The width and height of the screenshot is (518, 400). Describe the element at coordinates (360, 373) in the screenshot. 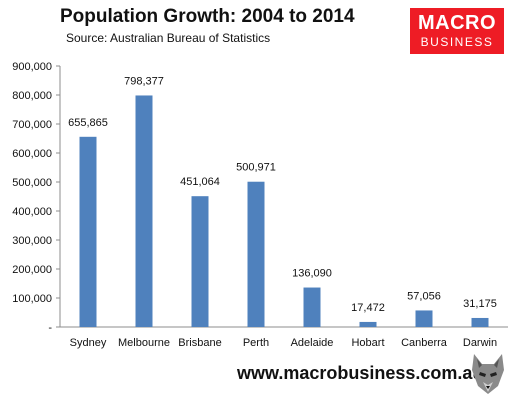

I see `website-url: www.macrobusiness.com.au` at that location.